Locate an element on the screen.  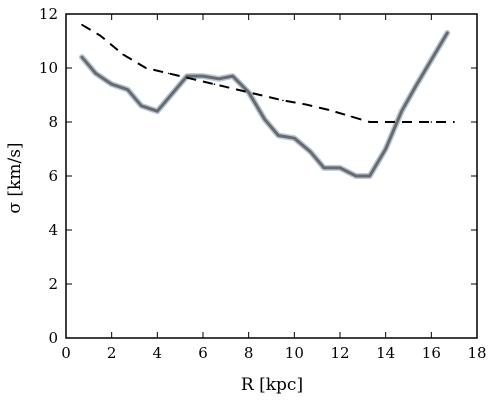
x-tick-label: 12 is located at coordinates (339, 353).